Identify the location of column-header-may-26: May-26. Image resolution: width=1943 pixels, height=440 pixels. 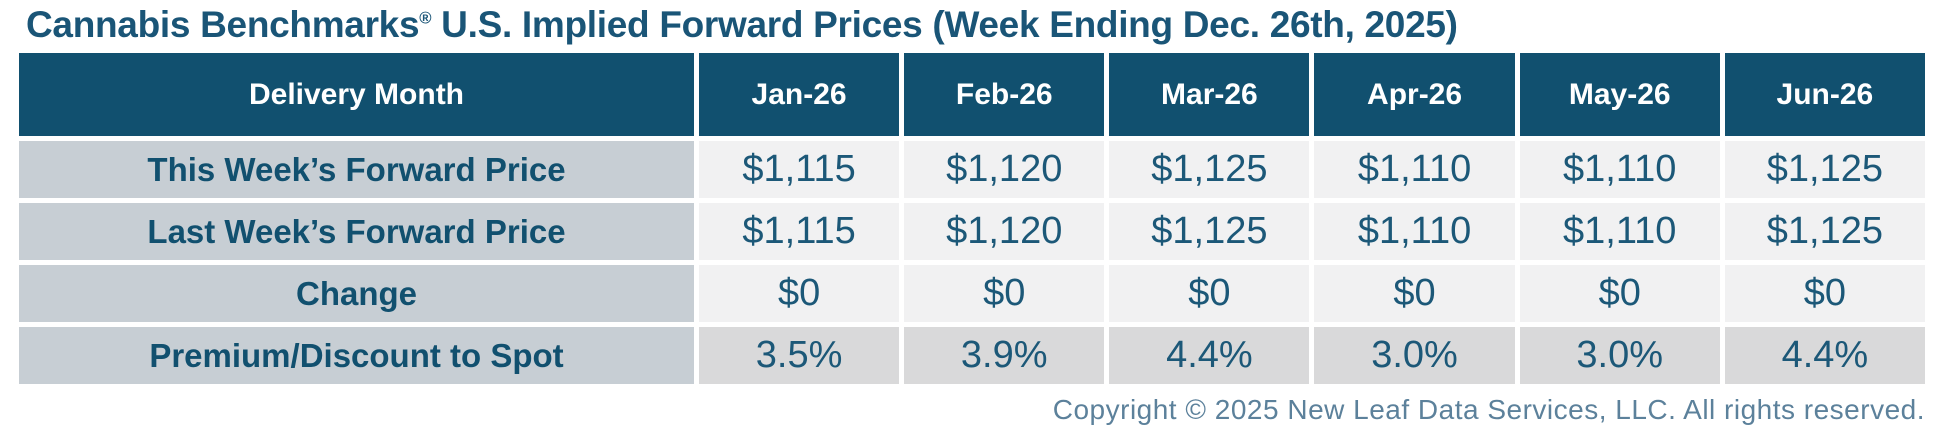
(1619, 94).